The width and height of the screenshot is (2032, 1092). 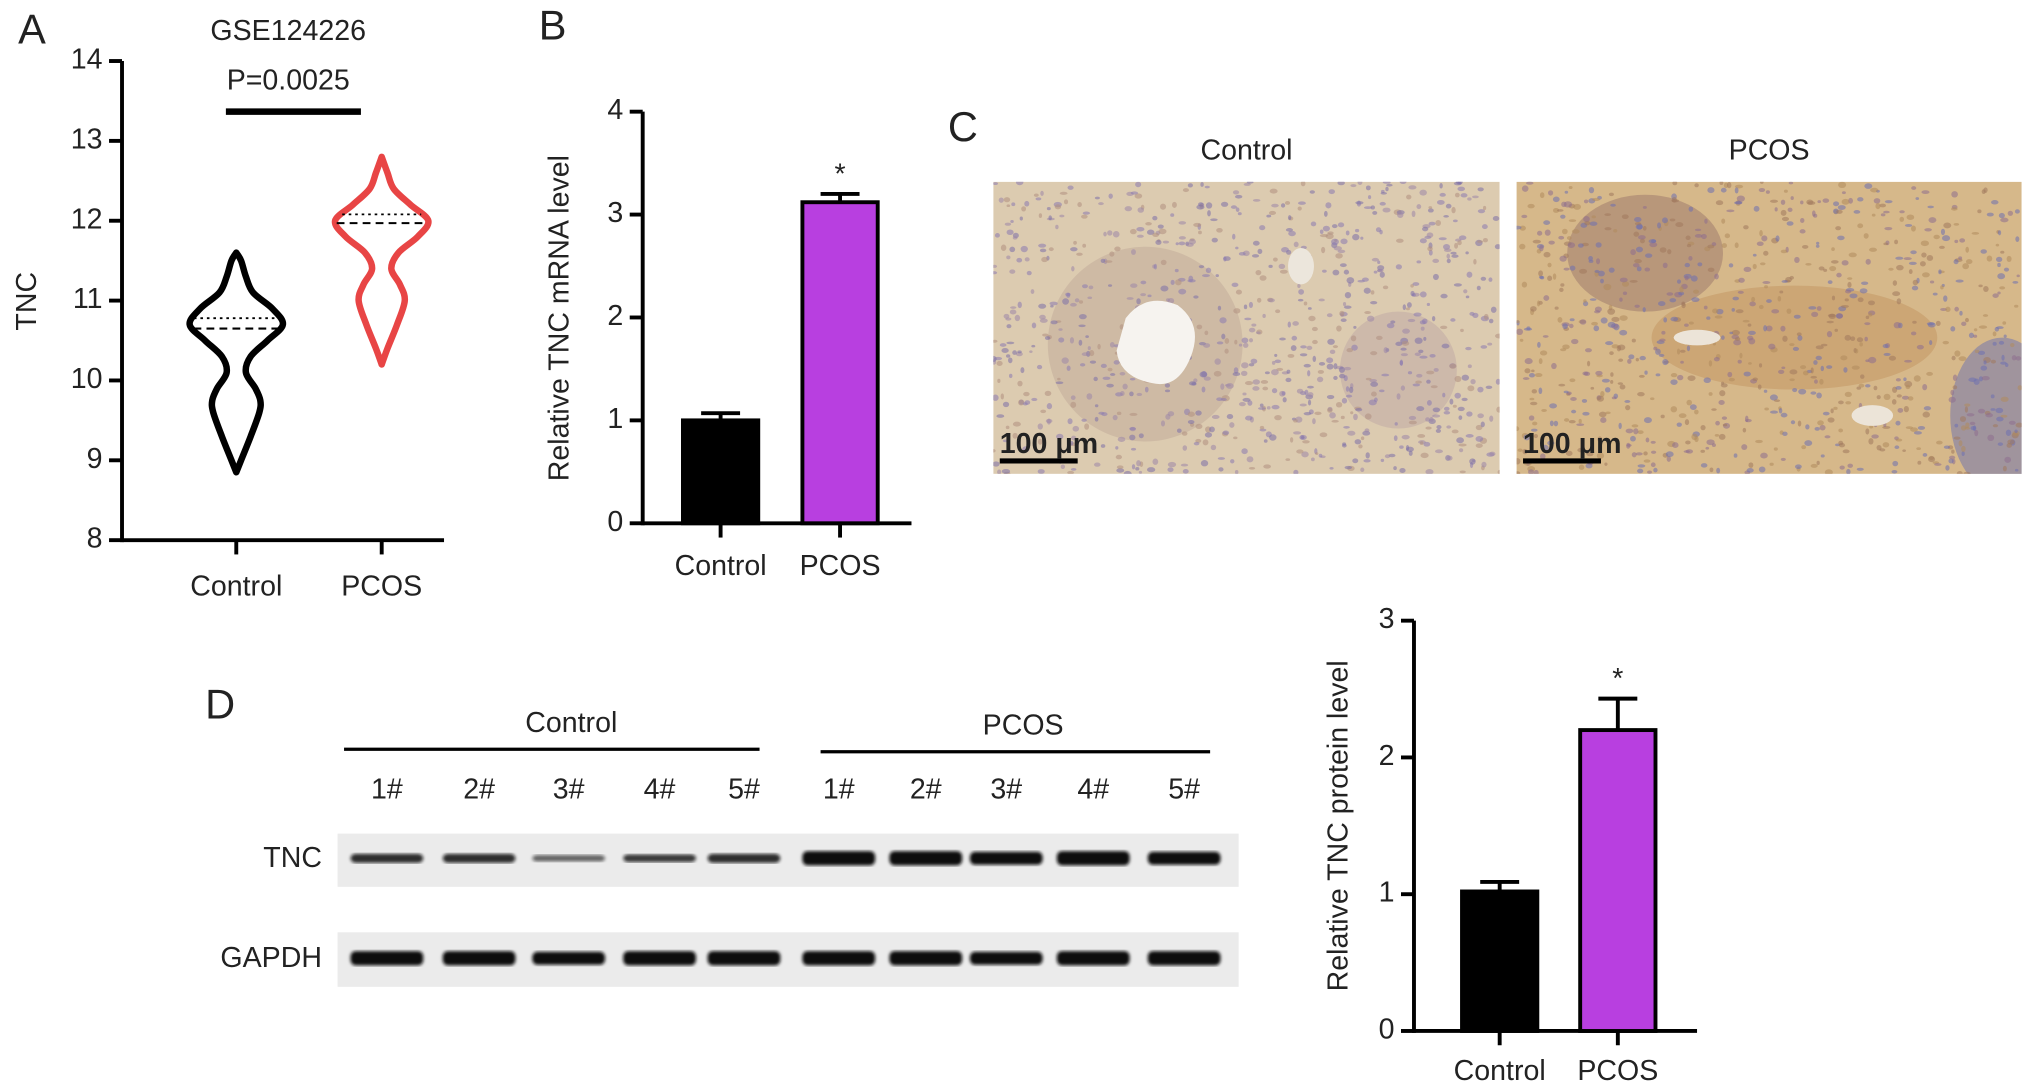 I want to click on blot-band, so click(x=387, y=858).